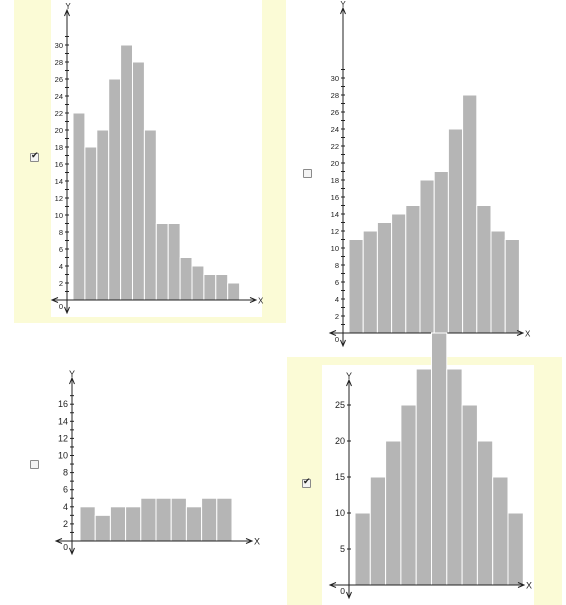 Image resolution: width=566 pixels, height=605 pixels. Describe the element at coordinates (307, 173) in the screenshot. I see `option-2-checkbox` at that location.